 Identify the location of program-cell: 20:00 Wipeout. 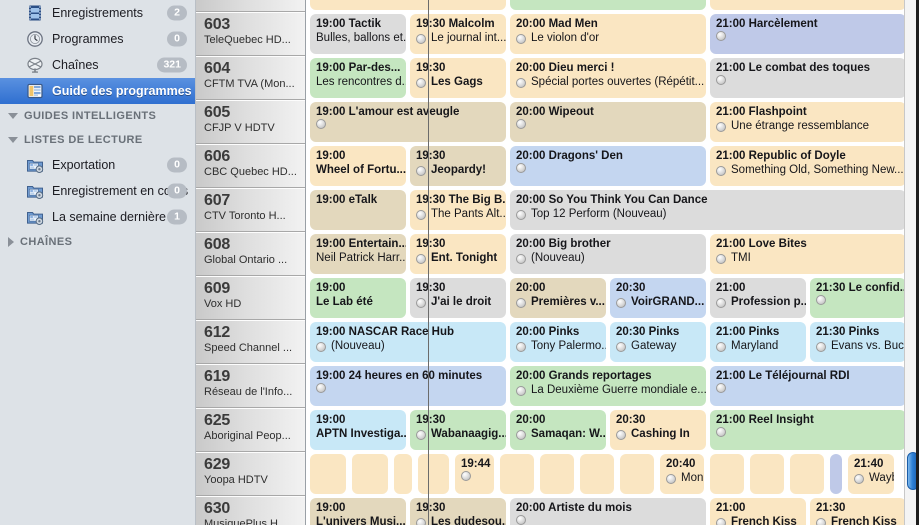
(608, 122).